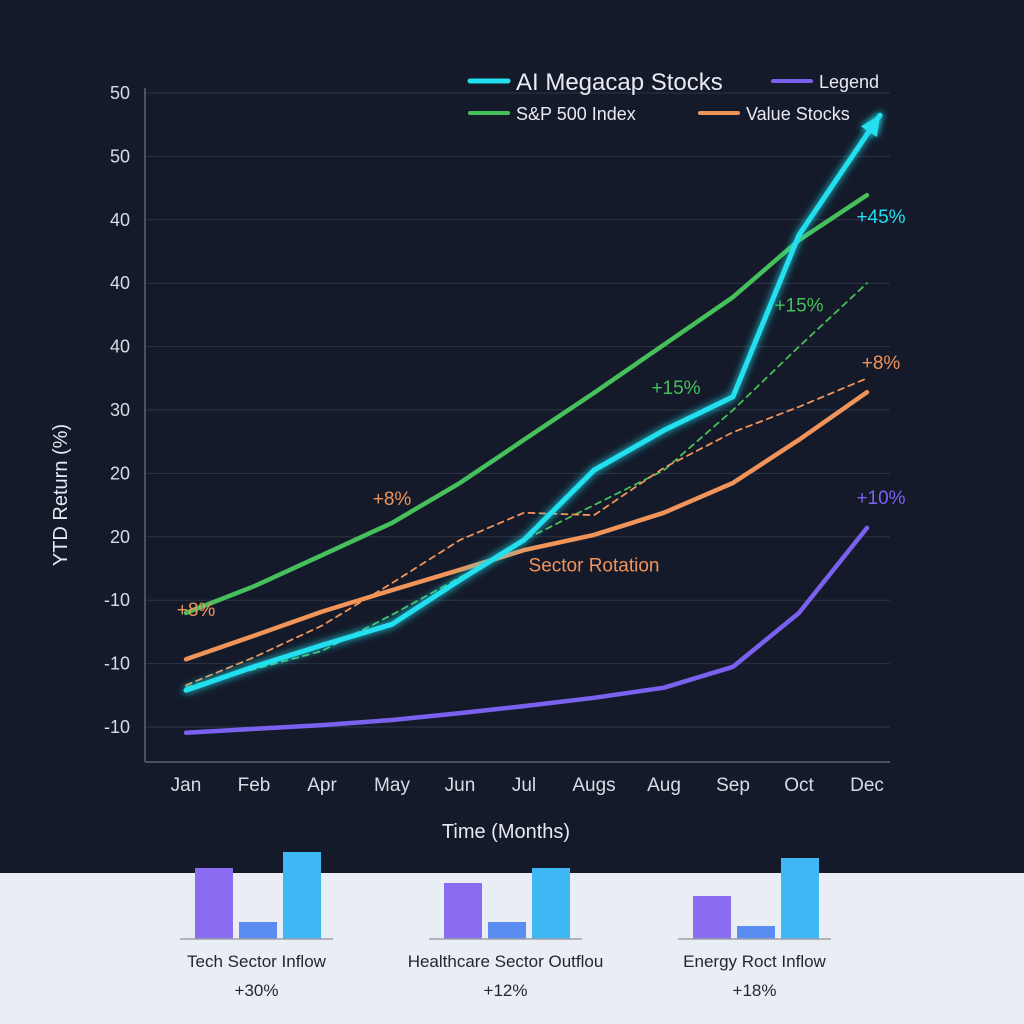 The image size is (1024, 1024). What do you see at coordinates (506, 961) in the screenshot?
I see `mini-chart-label: Healthcare Sector Outflou` at bounding box center [506, 961].